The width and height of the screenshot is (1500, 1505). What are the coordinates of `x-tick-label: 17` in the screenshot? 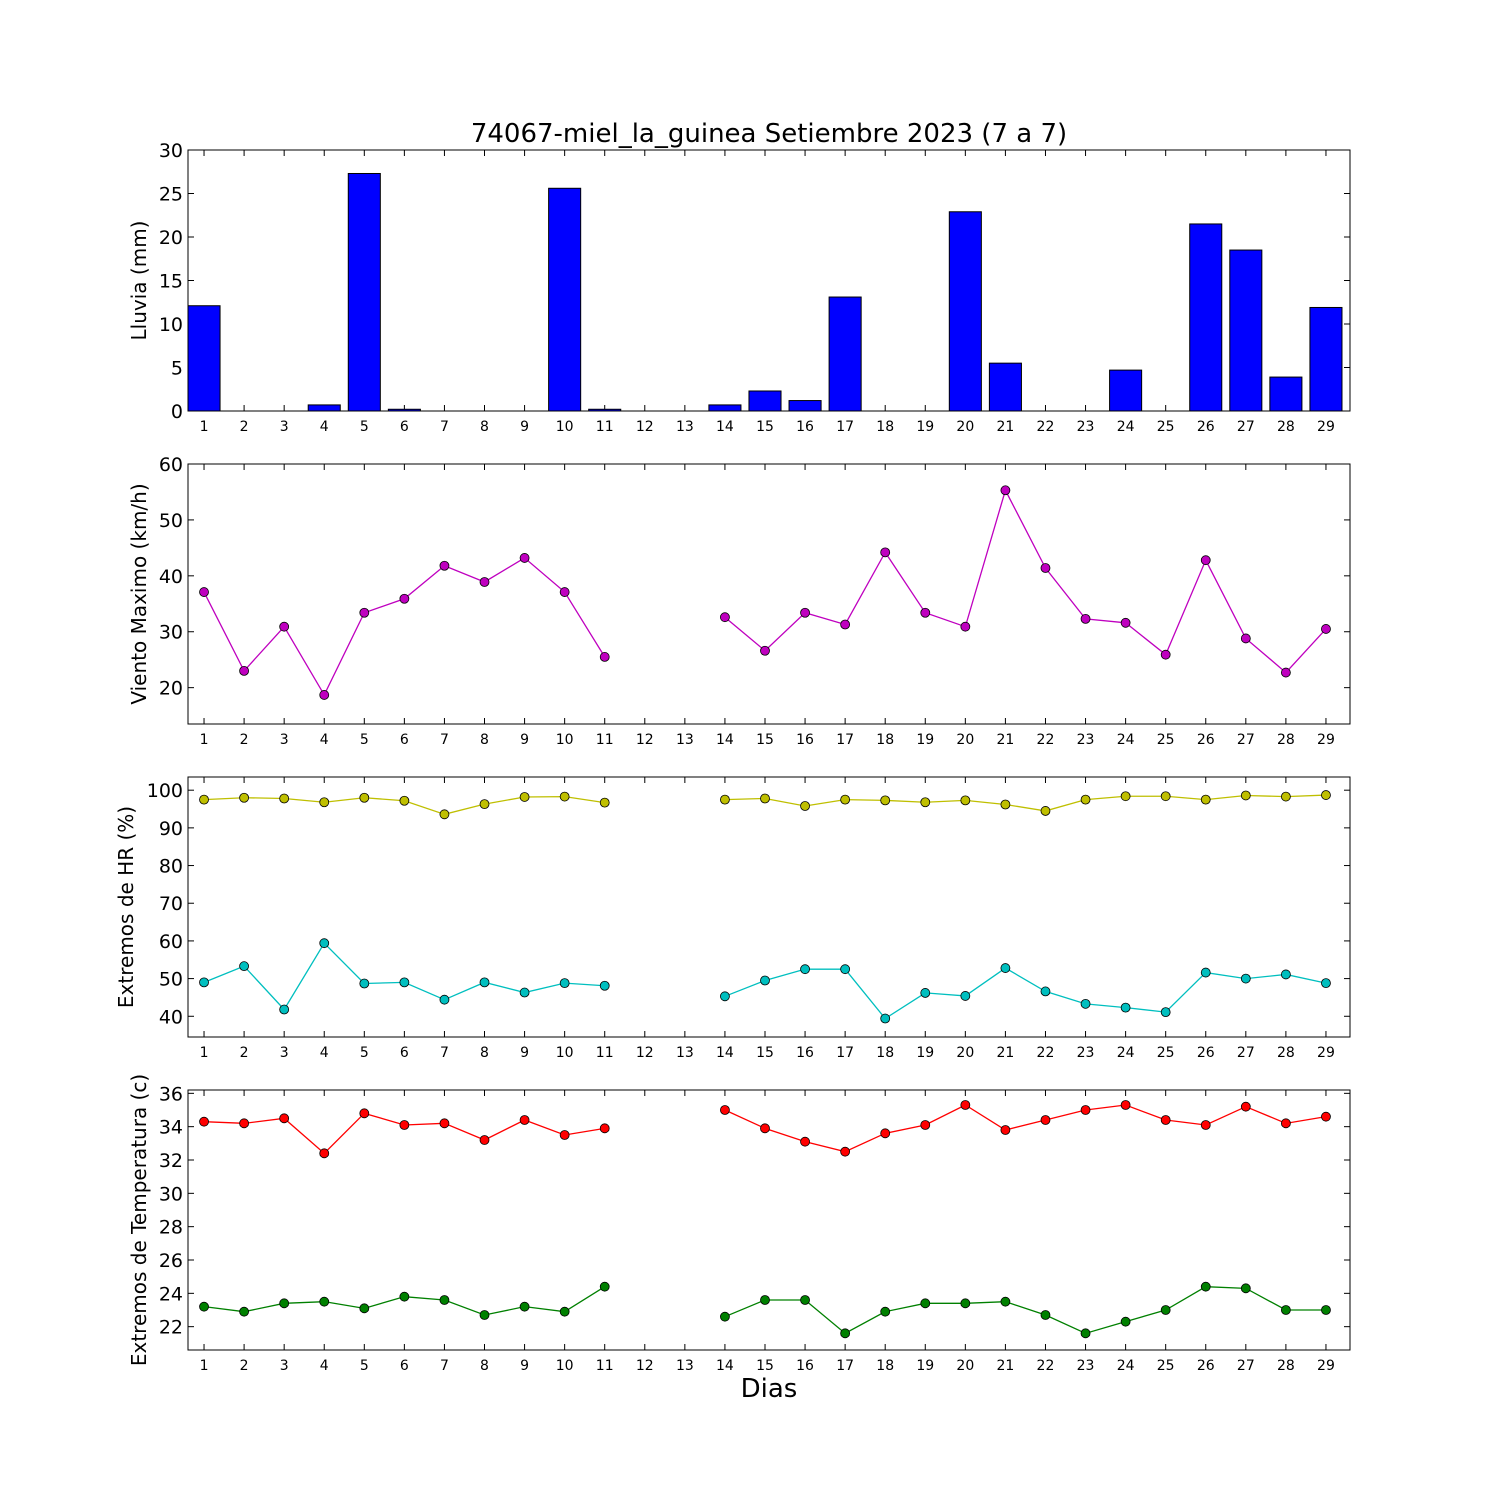 It's located at (845, 1366).